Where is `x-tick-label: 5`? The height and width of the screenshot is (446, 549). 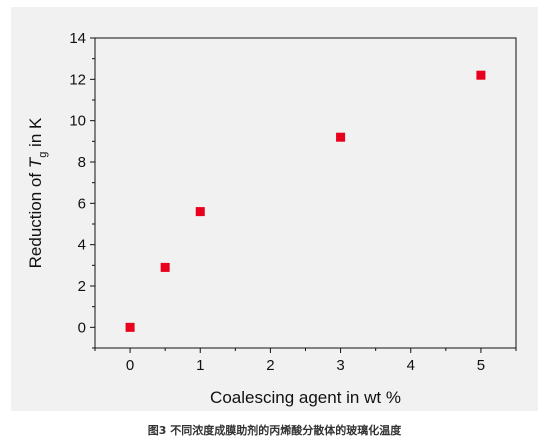 x-tick-label: 5 is located at coordinates (481, 365).